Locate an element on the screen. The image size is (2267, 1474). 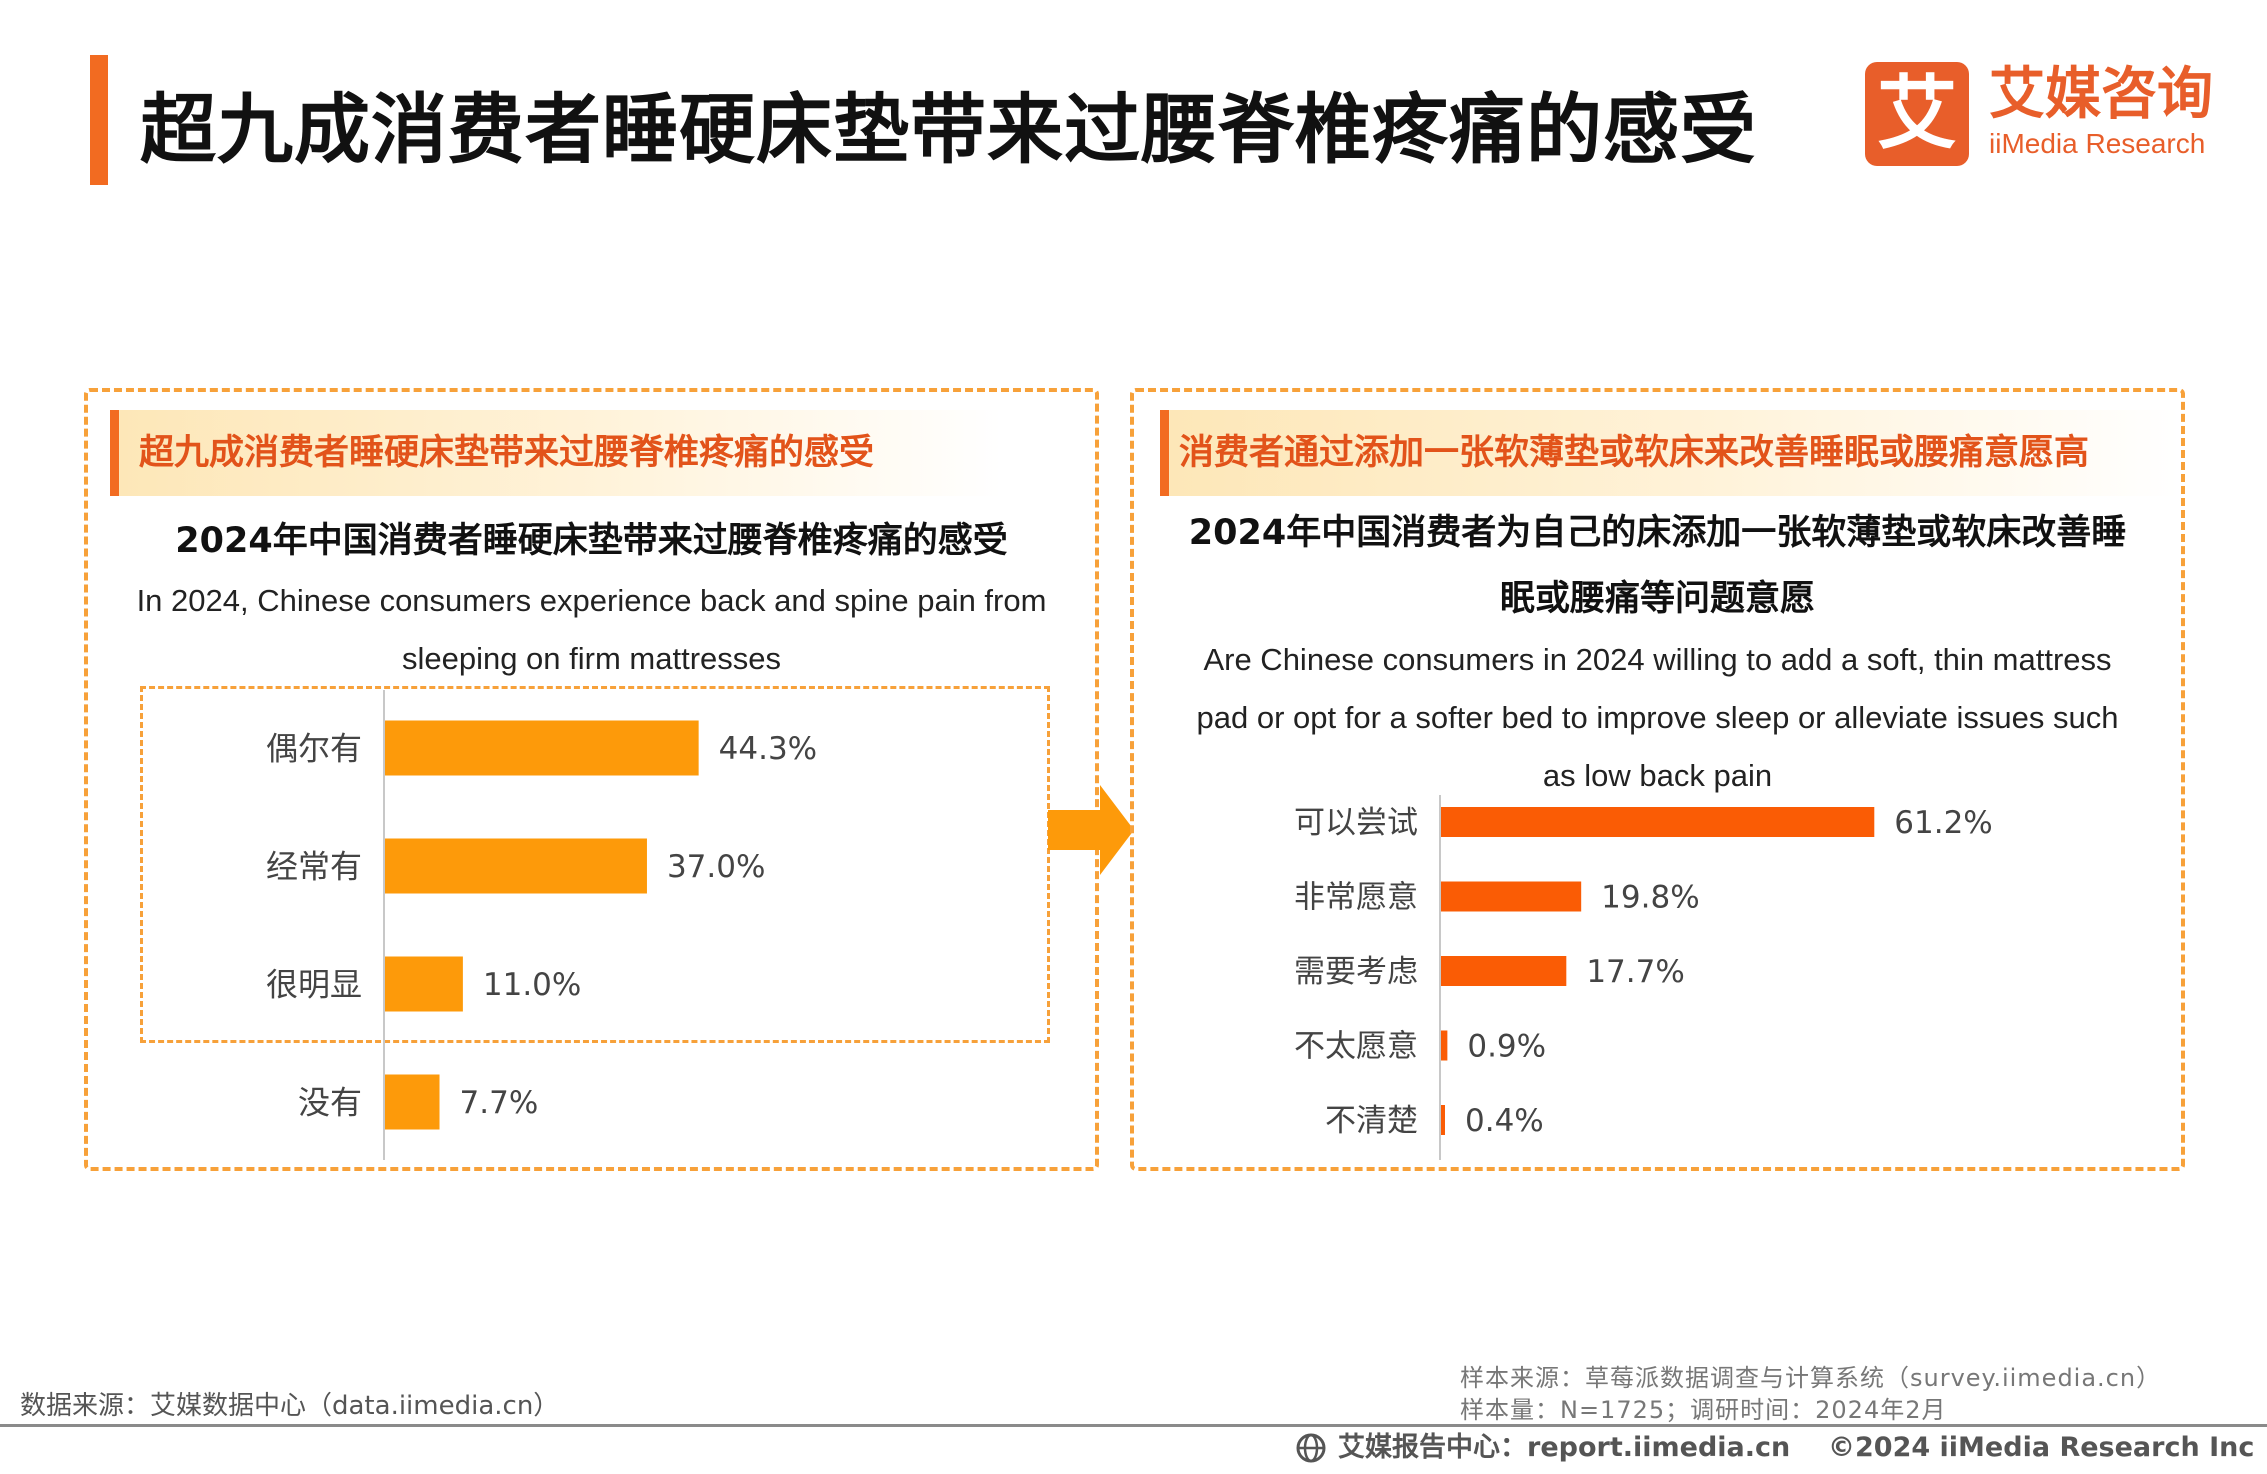
left-banner: 超九成消费者睡硬床垫带来过腰脊椎疼痛的感受 is located at coordinates (556, 453).